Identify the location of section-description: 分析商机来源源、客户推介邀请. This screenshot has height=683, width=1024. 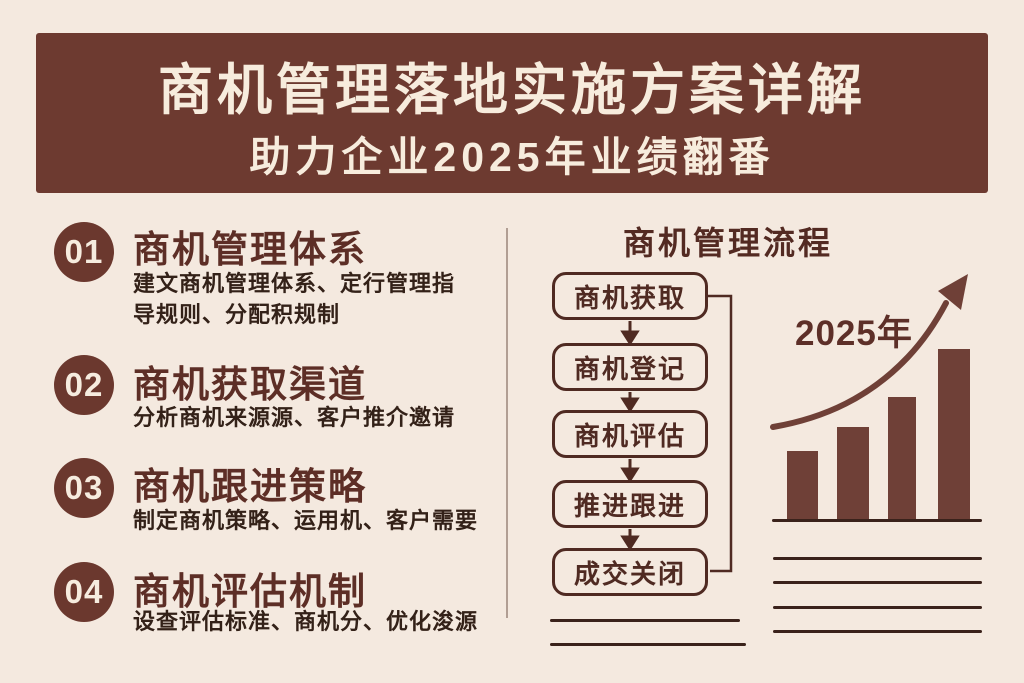
(320, 417).